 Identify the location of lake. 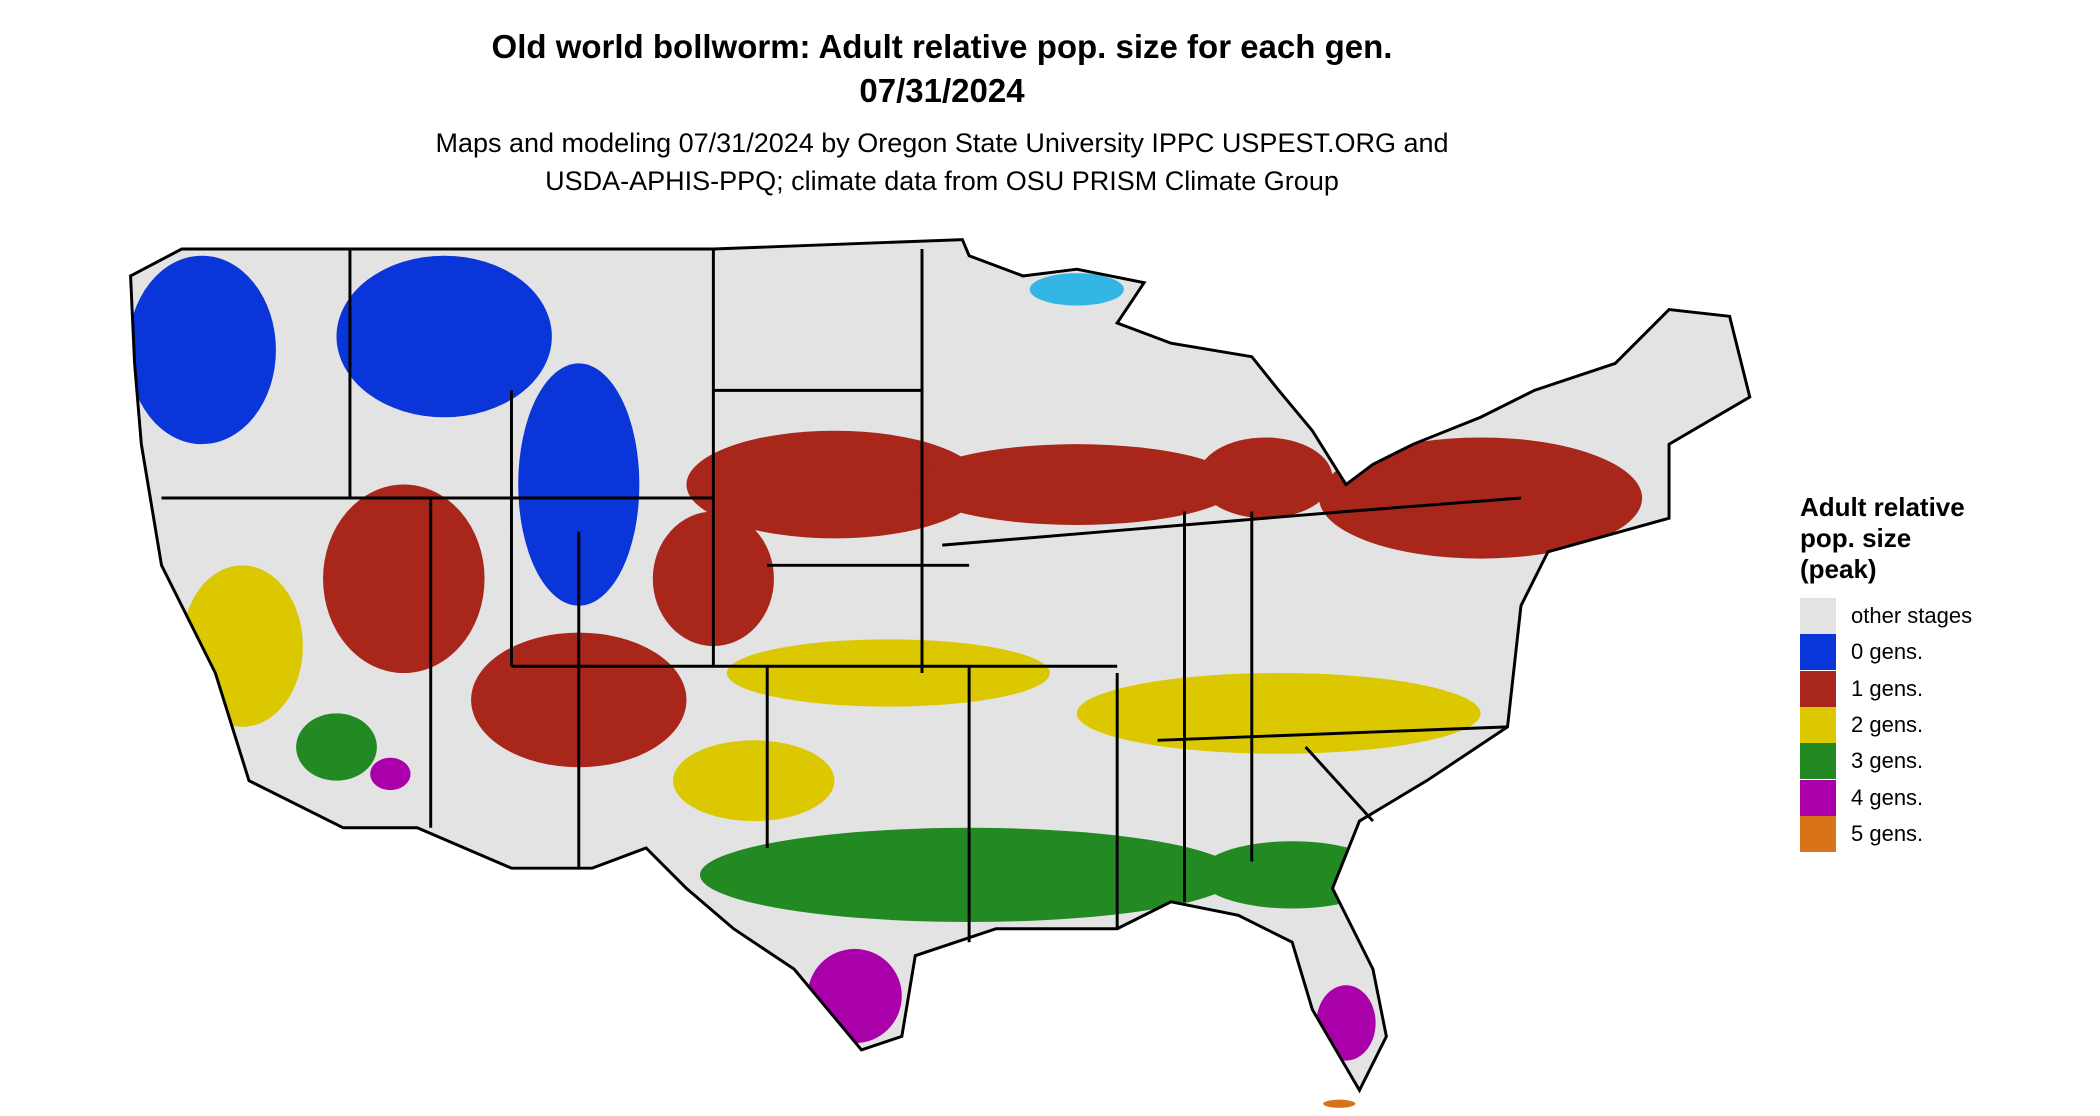
(1076, 289).